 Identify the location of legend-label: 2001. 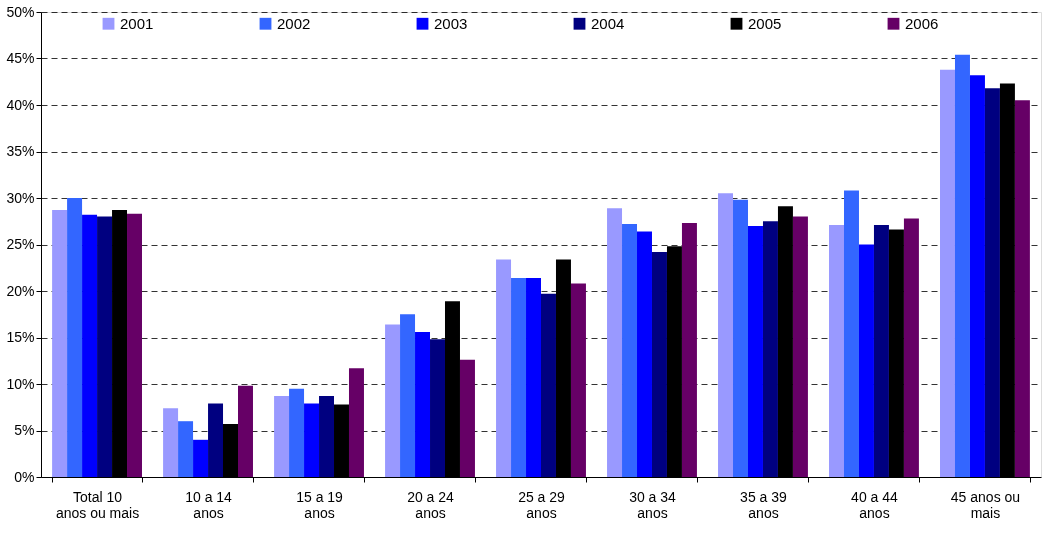
(137, 23).